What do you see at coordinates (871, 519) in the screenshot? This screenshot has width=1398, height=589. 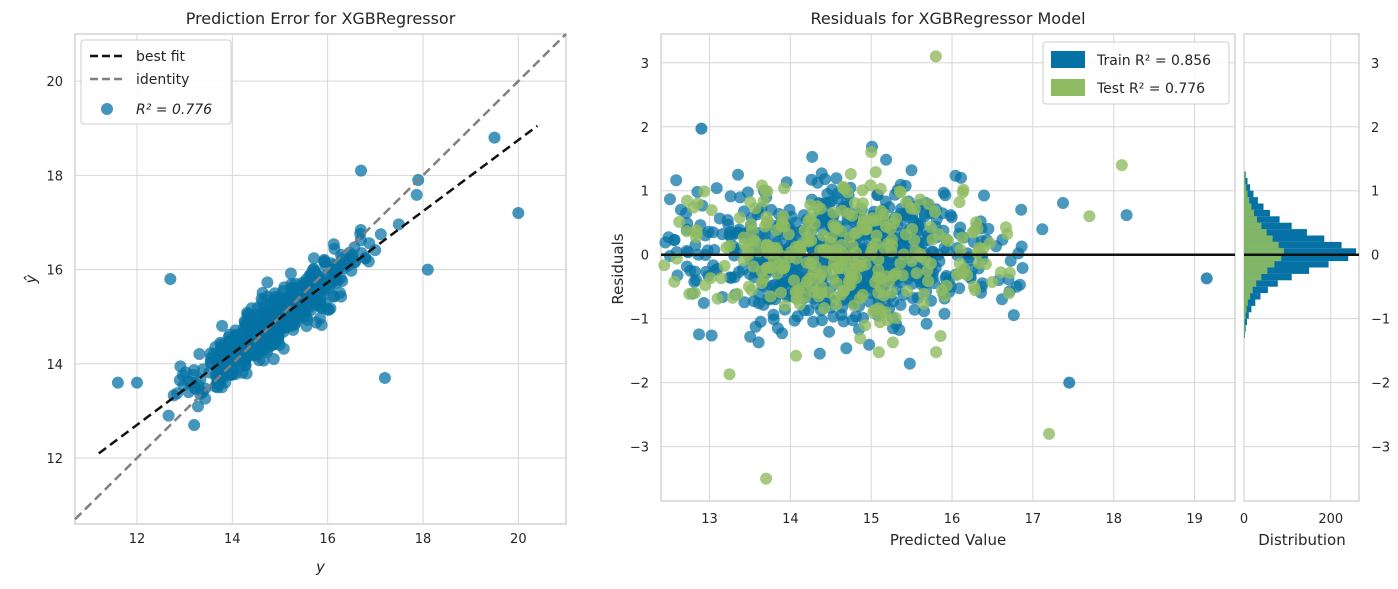 I see `x-tick-label: 15` at bounding box center [871, 519].